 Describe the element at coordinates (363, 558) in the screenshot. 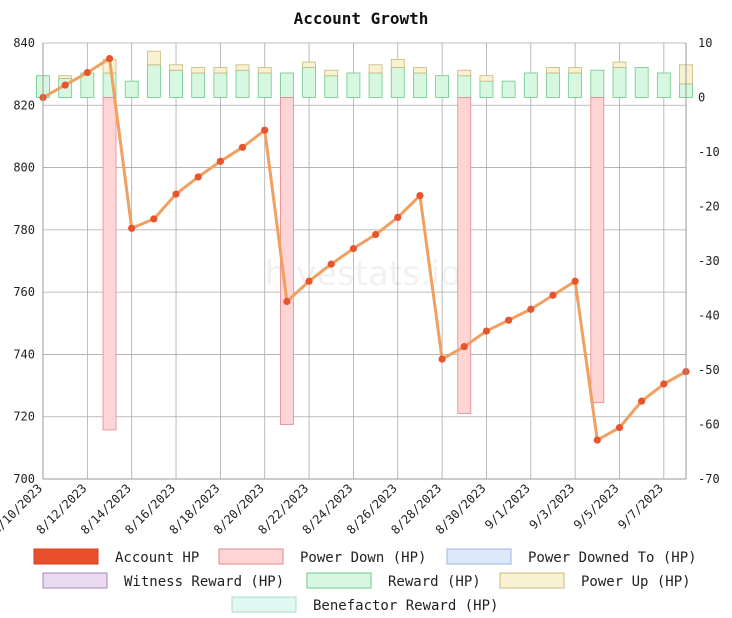

I see `legend-label: Power Down (HP)` at that location.